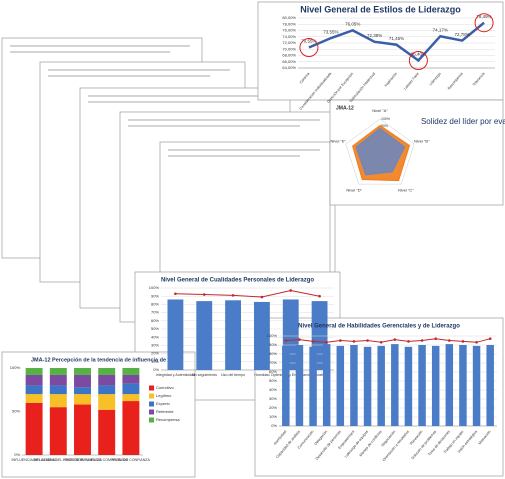  Describe the element at coordinates (422, 140) in the screenshot. I see `axis-label: Nivel "B"` at that location.